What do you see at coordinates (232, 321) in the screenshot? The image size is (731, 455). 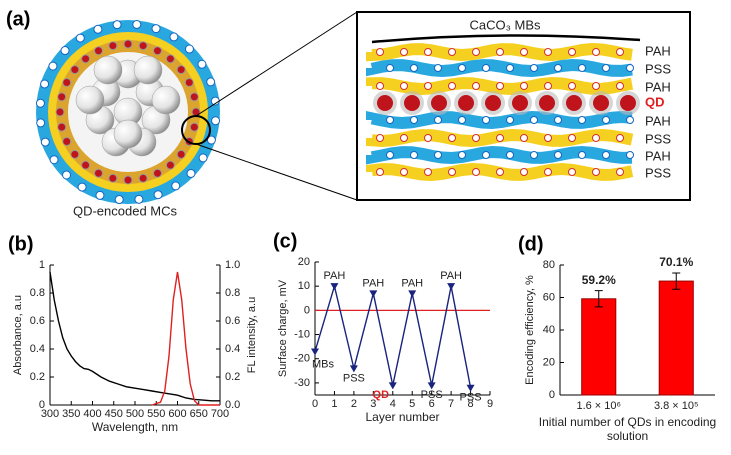 I see `y-tick-label: 0.6` at bounding box center [232, 321].